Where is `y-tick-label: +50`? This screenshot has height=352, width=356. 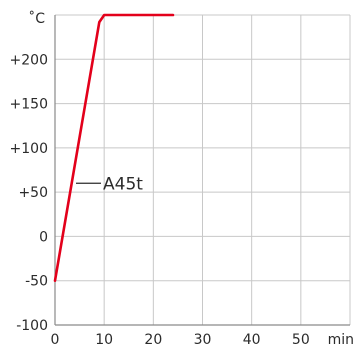
y-tick-label: +50 is located at coordinates (33, 193).